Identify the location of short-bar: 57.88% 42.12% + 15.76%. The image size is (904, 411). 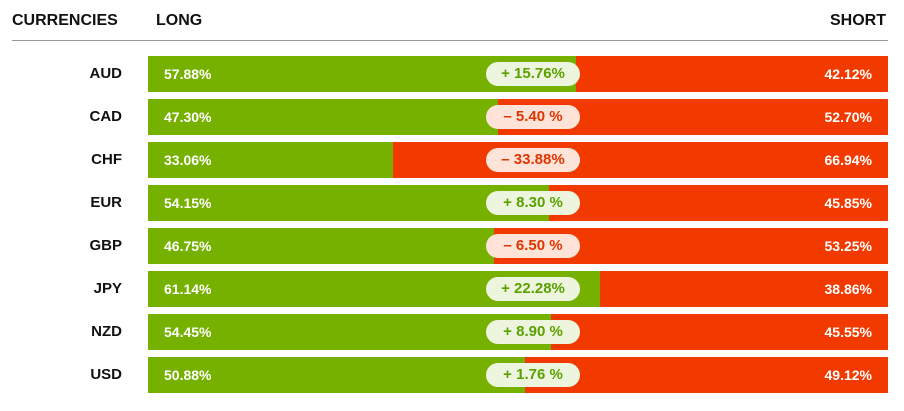
(518, 74).